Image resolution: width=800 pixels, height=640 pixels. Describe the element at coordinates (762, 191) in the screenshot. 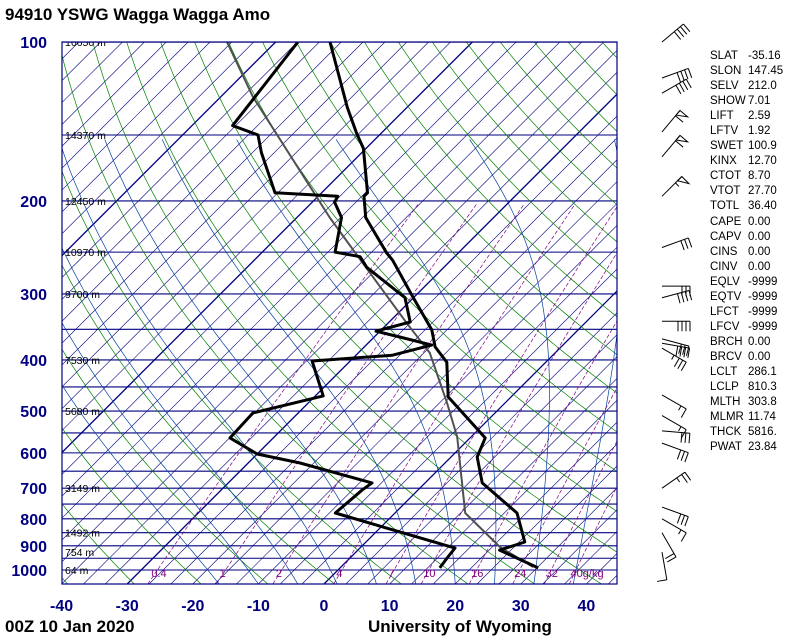

I see `index-value: 27.70` at that location.